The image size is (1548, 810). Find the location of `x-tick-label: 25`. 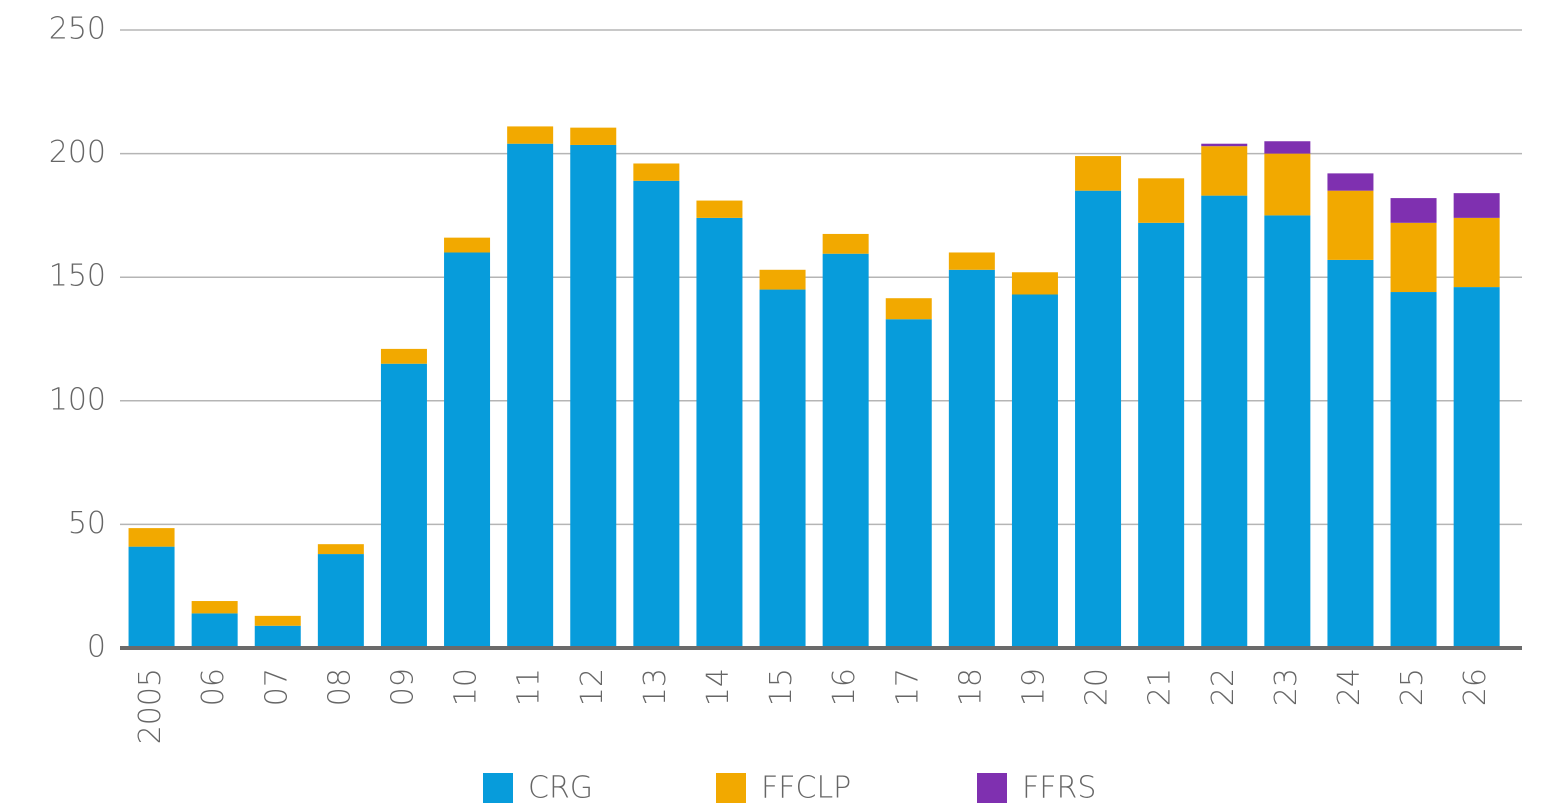

x-tick-label: 25 is located at coordinates (1412, 687).